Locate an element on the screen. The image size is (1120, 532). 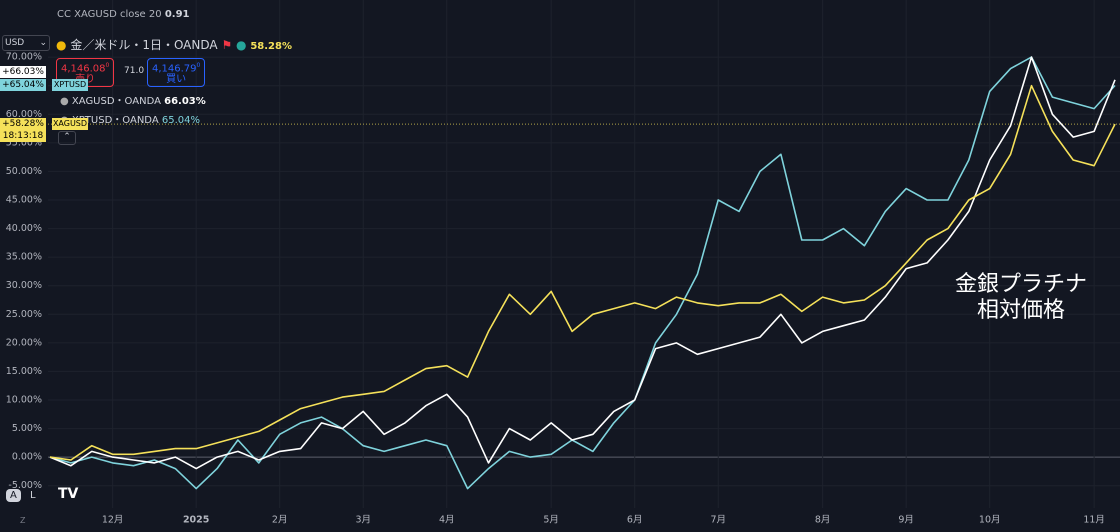
logo: TV is located at coordinates (68, 494).